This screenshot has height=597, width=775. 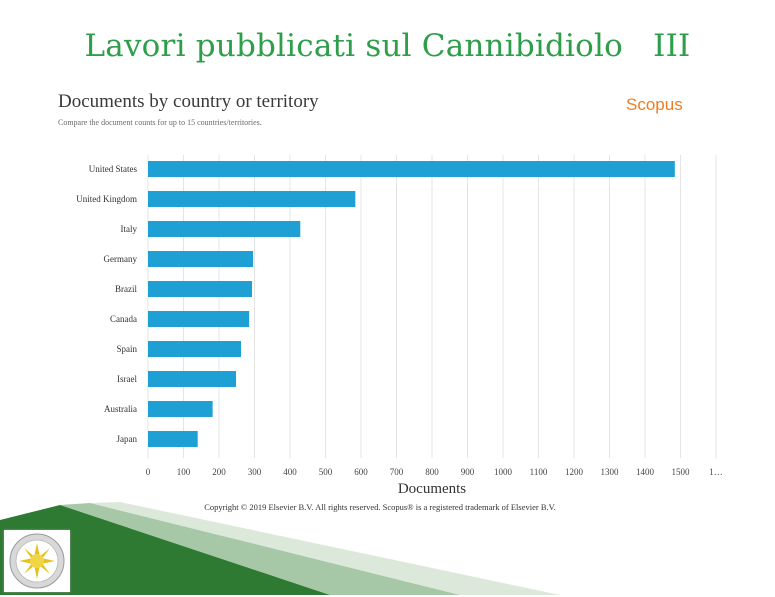 What do you see at coordinates (188, 101) in the screenshot?
I see `chart-heading: Documents by country or territory` at bounding box center [188, 101].